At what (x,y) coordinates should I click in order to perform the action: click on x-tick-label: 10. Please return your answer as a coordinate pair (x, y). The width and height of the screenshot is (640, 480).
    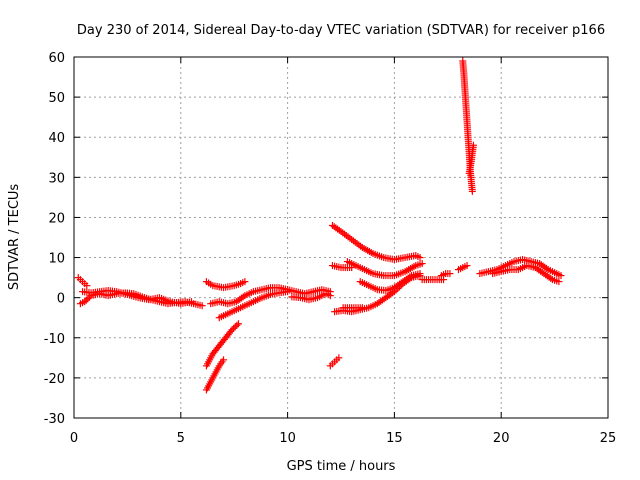
    Looking at the image, I should click on (287, 438).